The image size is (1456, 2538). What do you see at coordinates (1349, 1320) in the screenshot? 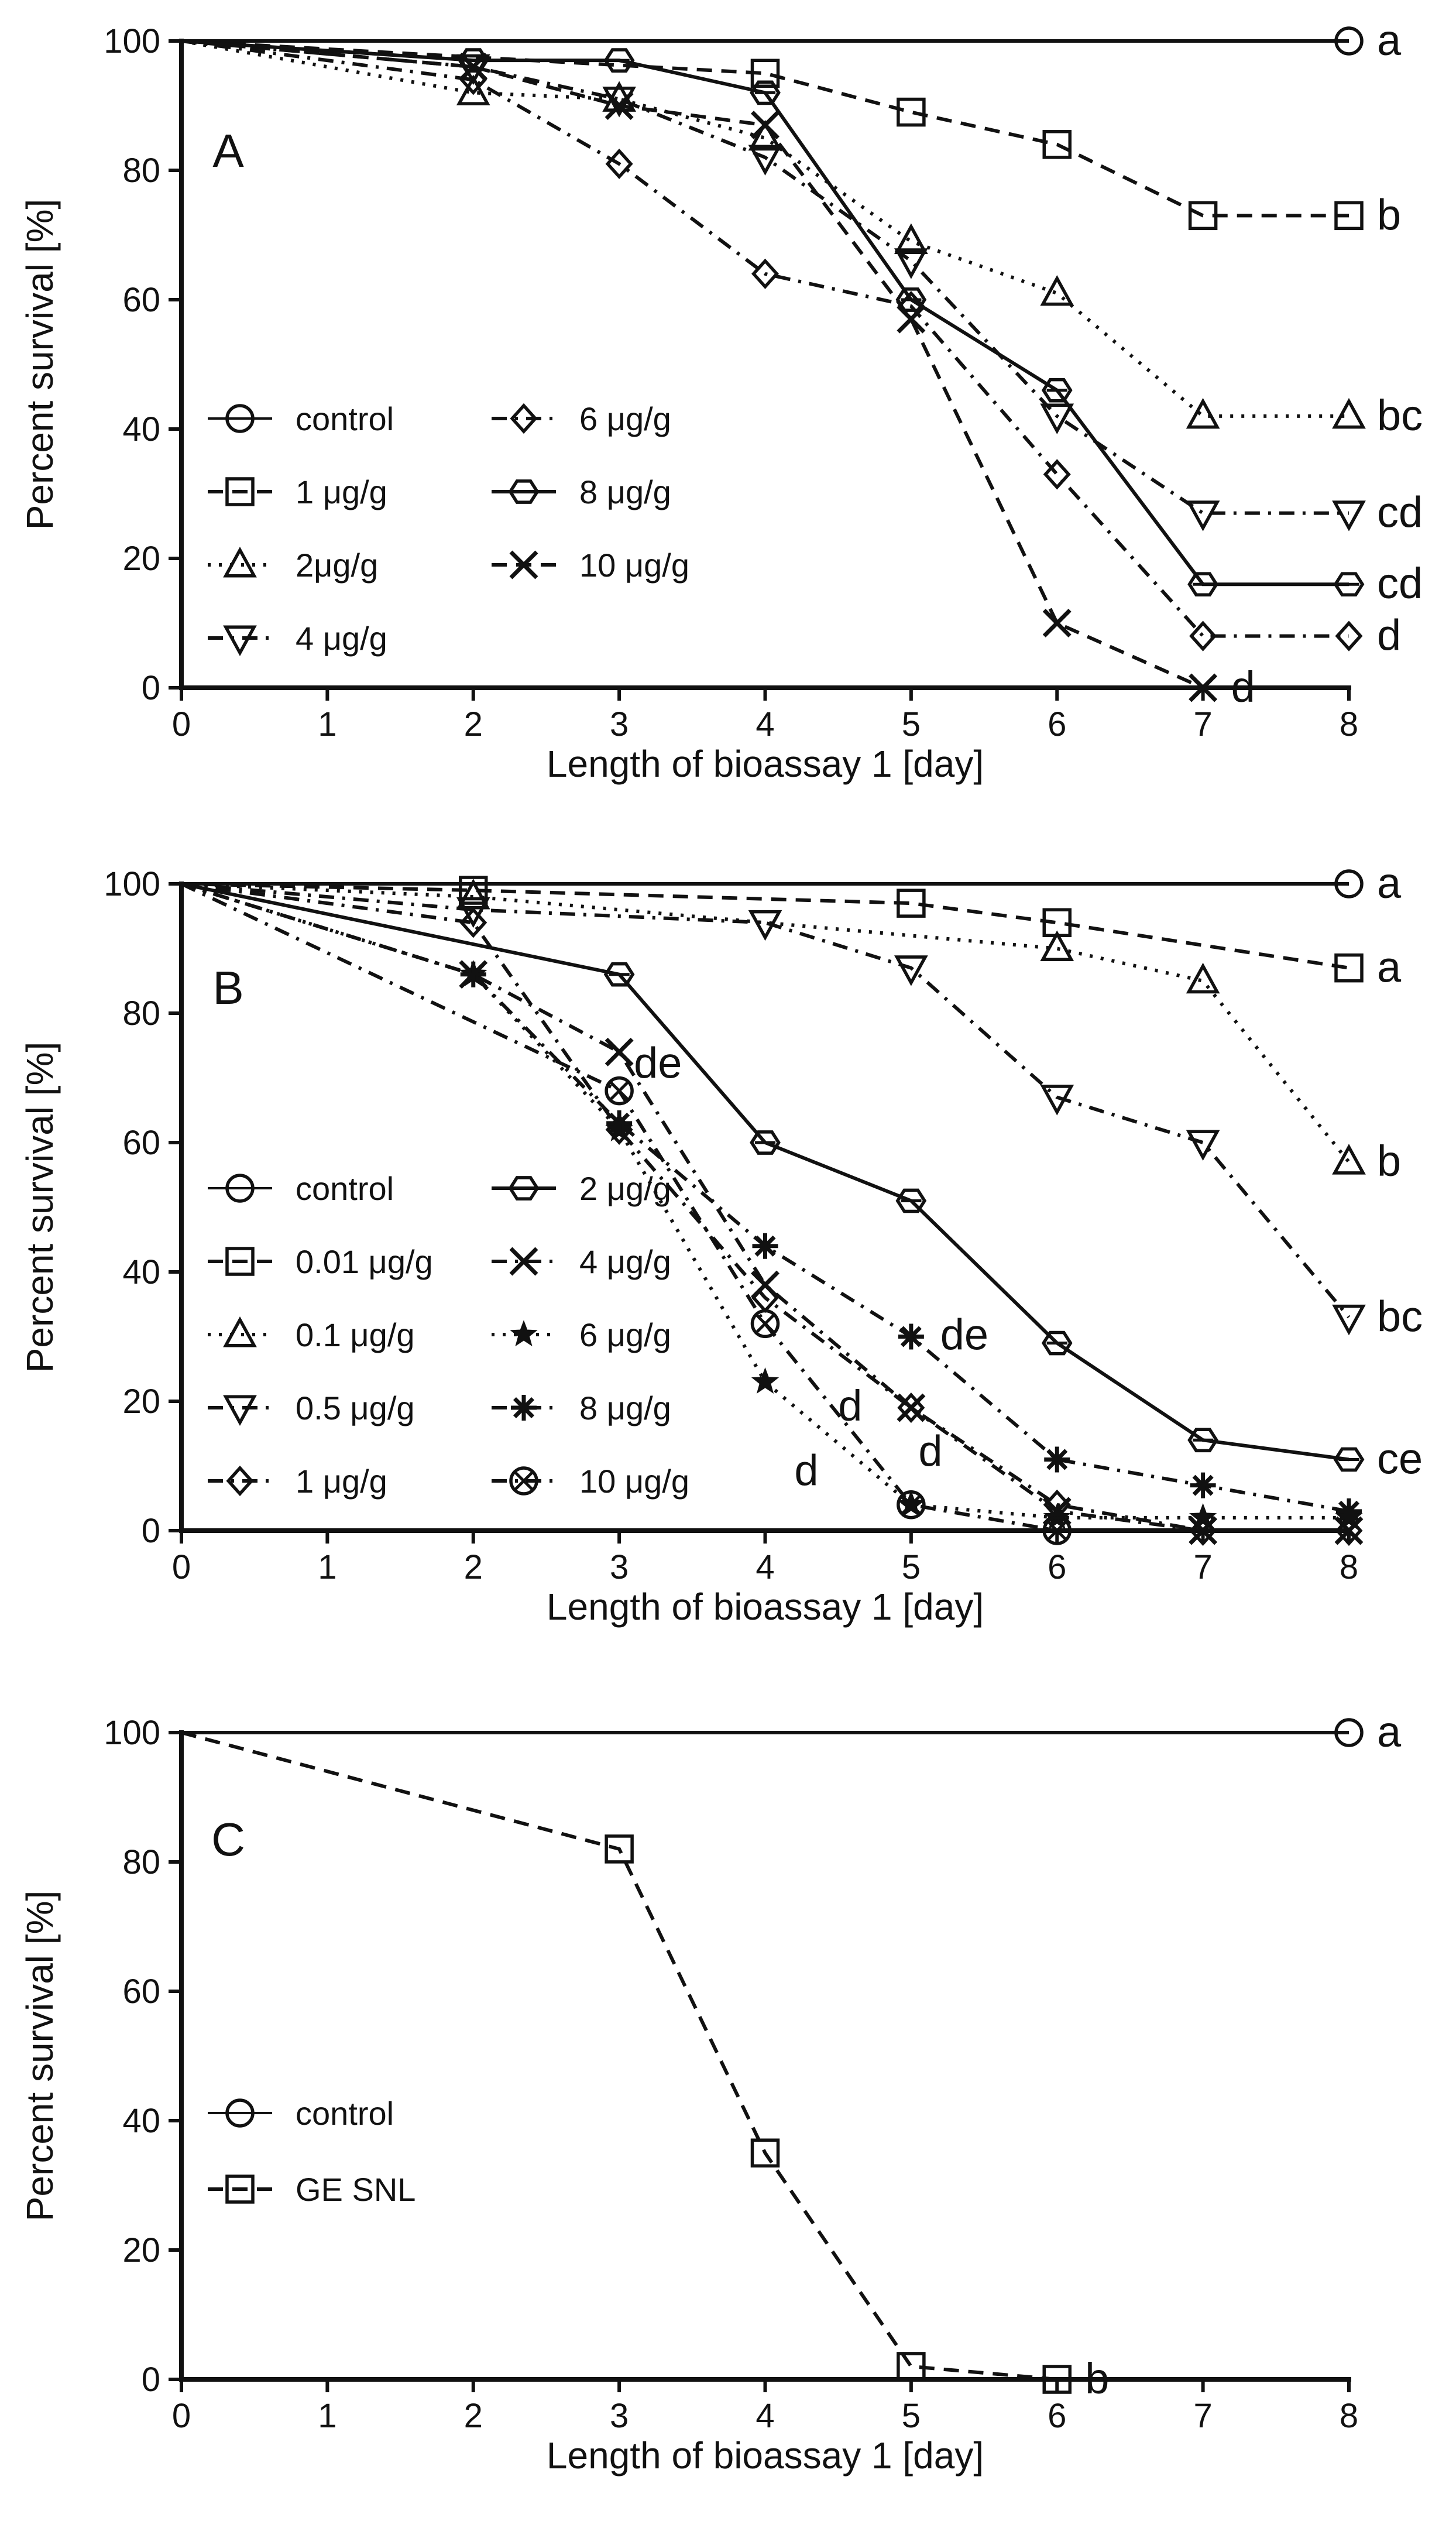
I see `data-point: 0.5 μg/g: 33%` at bounding box center [1349, 1320].